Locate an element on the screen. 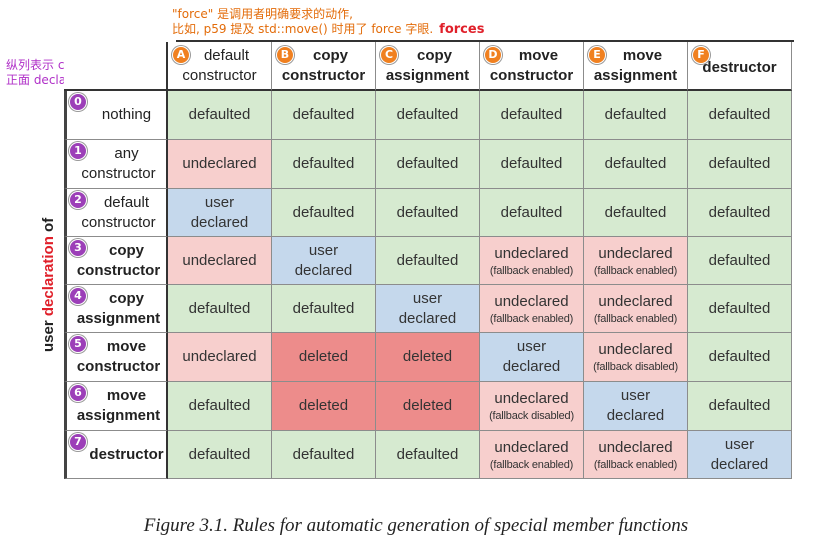  row-badge-icon: 1 is located at coordinates (78, 151).